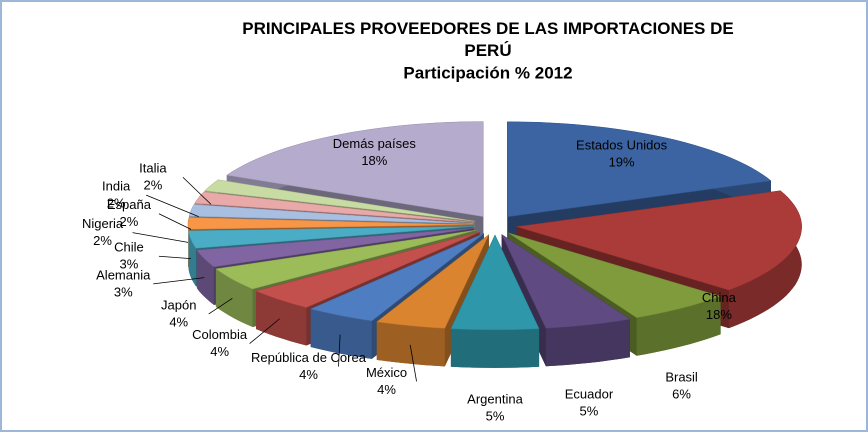 The width and height of the screenshot is (868, 432). What do you see at coordinates (495, 398) in the screenshot?
I see `slice-name: Argentina` at bounding box center [495, 398].